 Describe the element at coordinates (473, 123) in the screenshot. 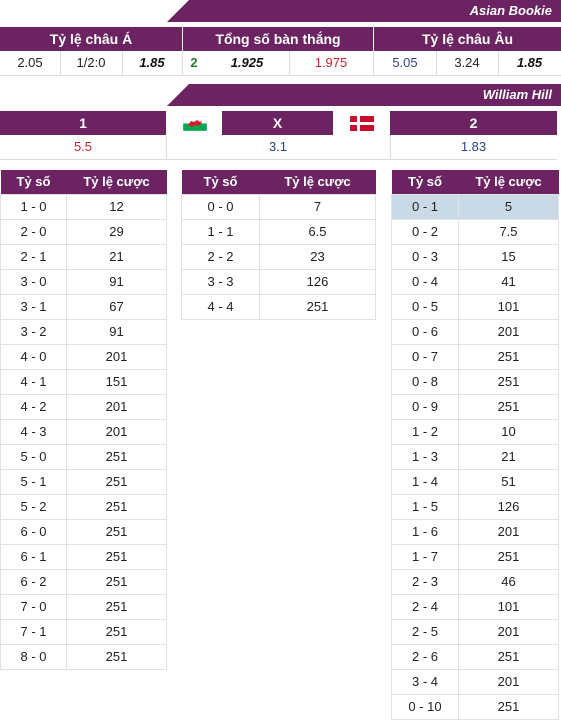

I see `away-win-header: 2` at that location.